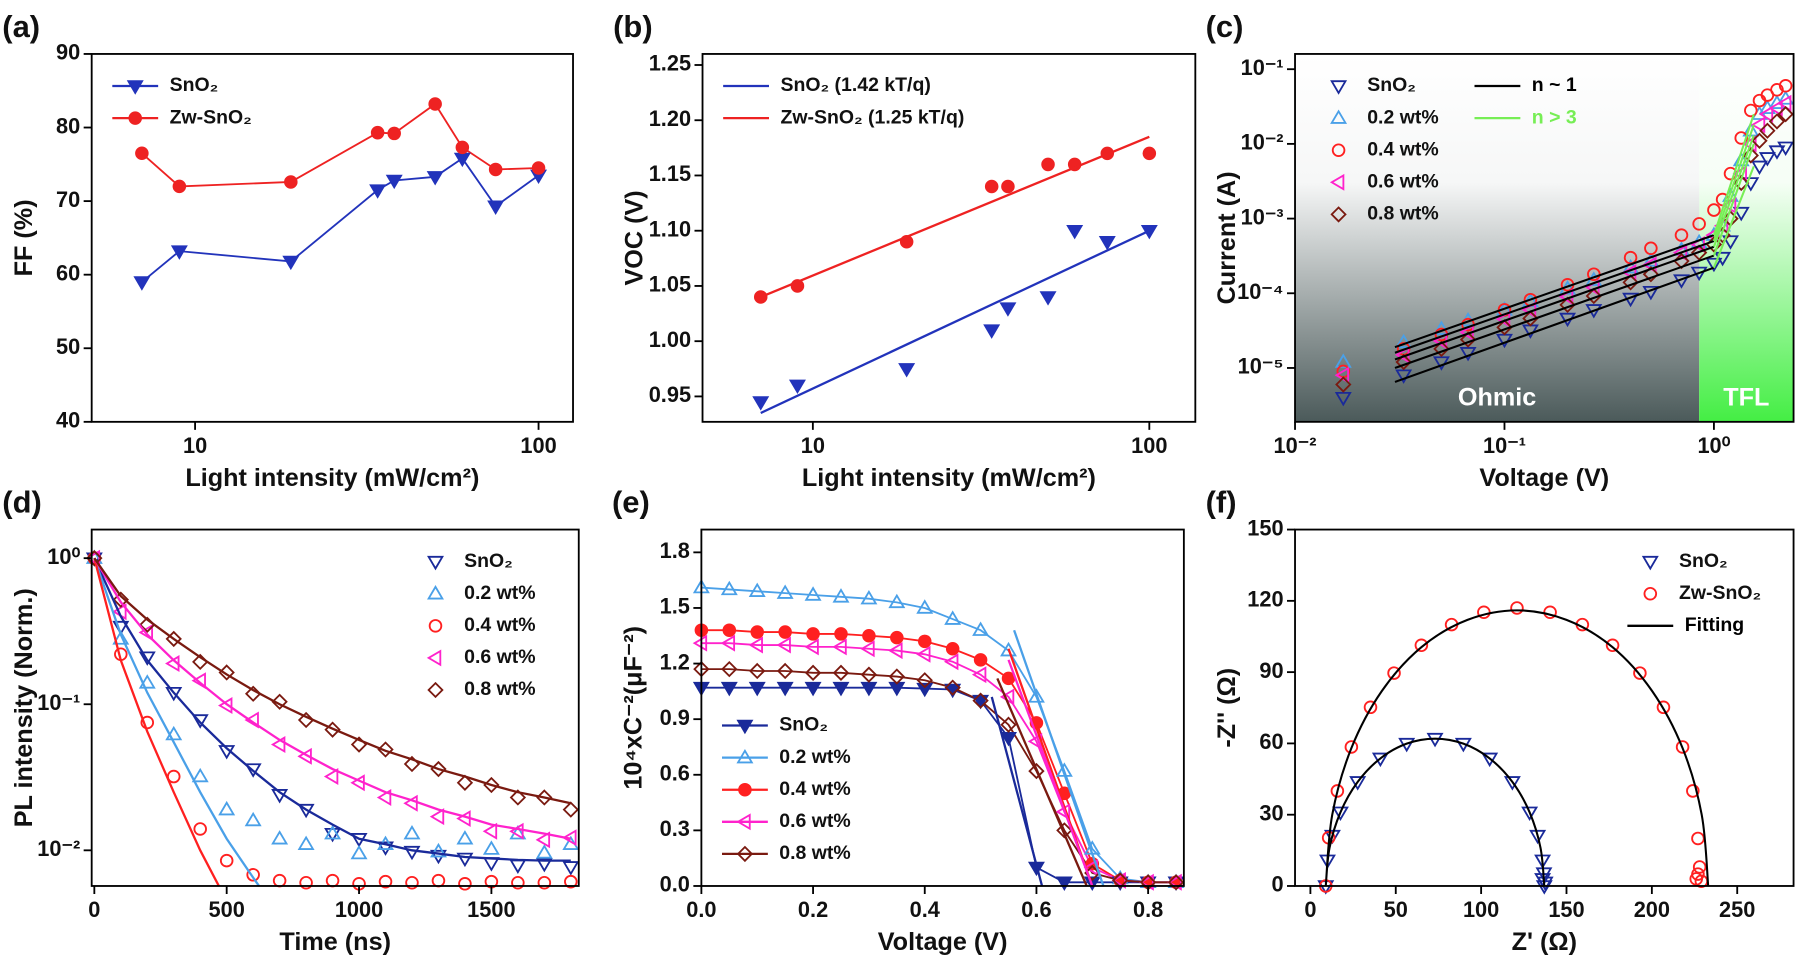 This screenshot has height=964, width=1797. What do you see at coordinates (1227, 237) in the screenshot?
I see `y-axis-title: Current (A)` at bounding box center [1227, 237].